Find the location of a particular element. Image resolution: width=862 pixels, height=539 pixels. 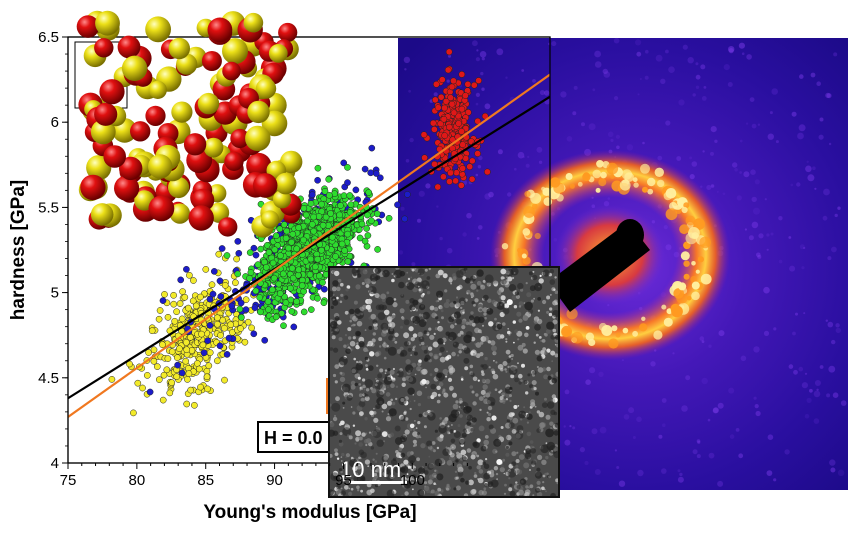

x-tick-label: 90 is located at coordinates (274, 480).